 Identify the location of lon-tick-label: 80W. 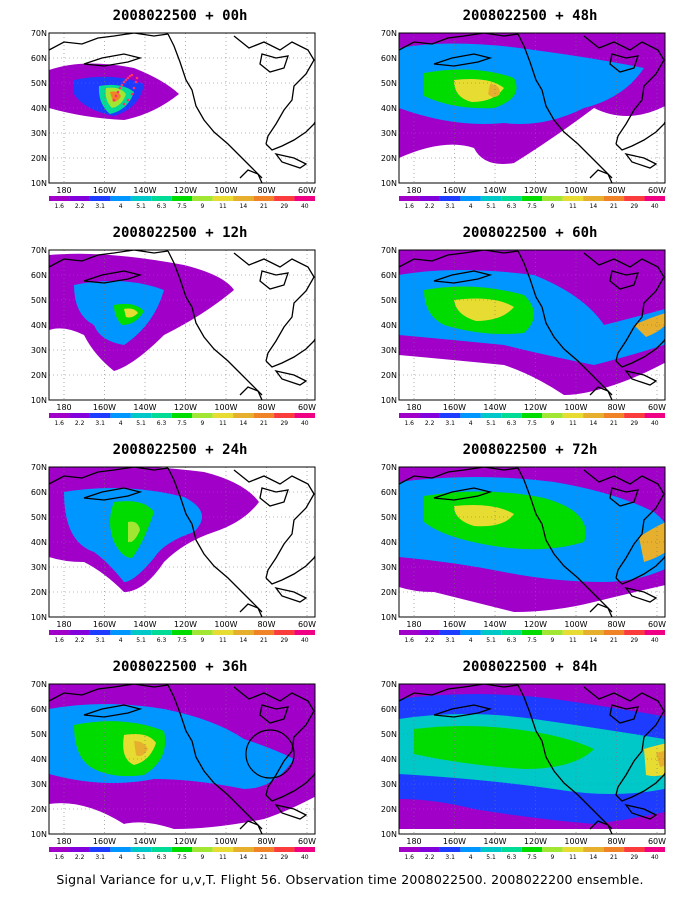
(616, 407).